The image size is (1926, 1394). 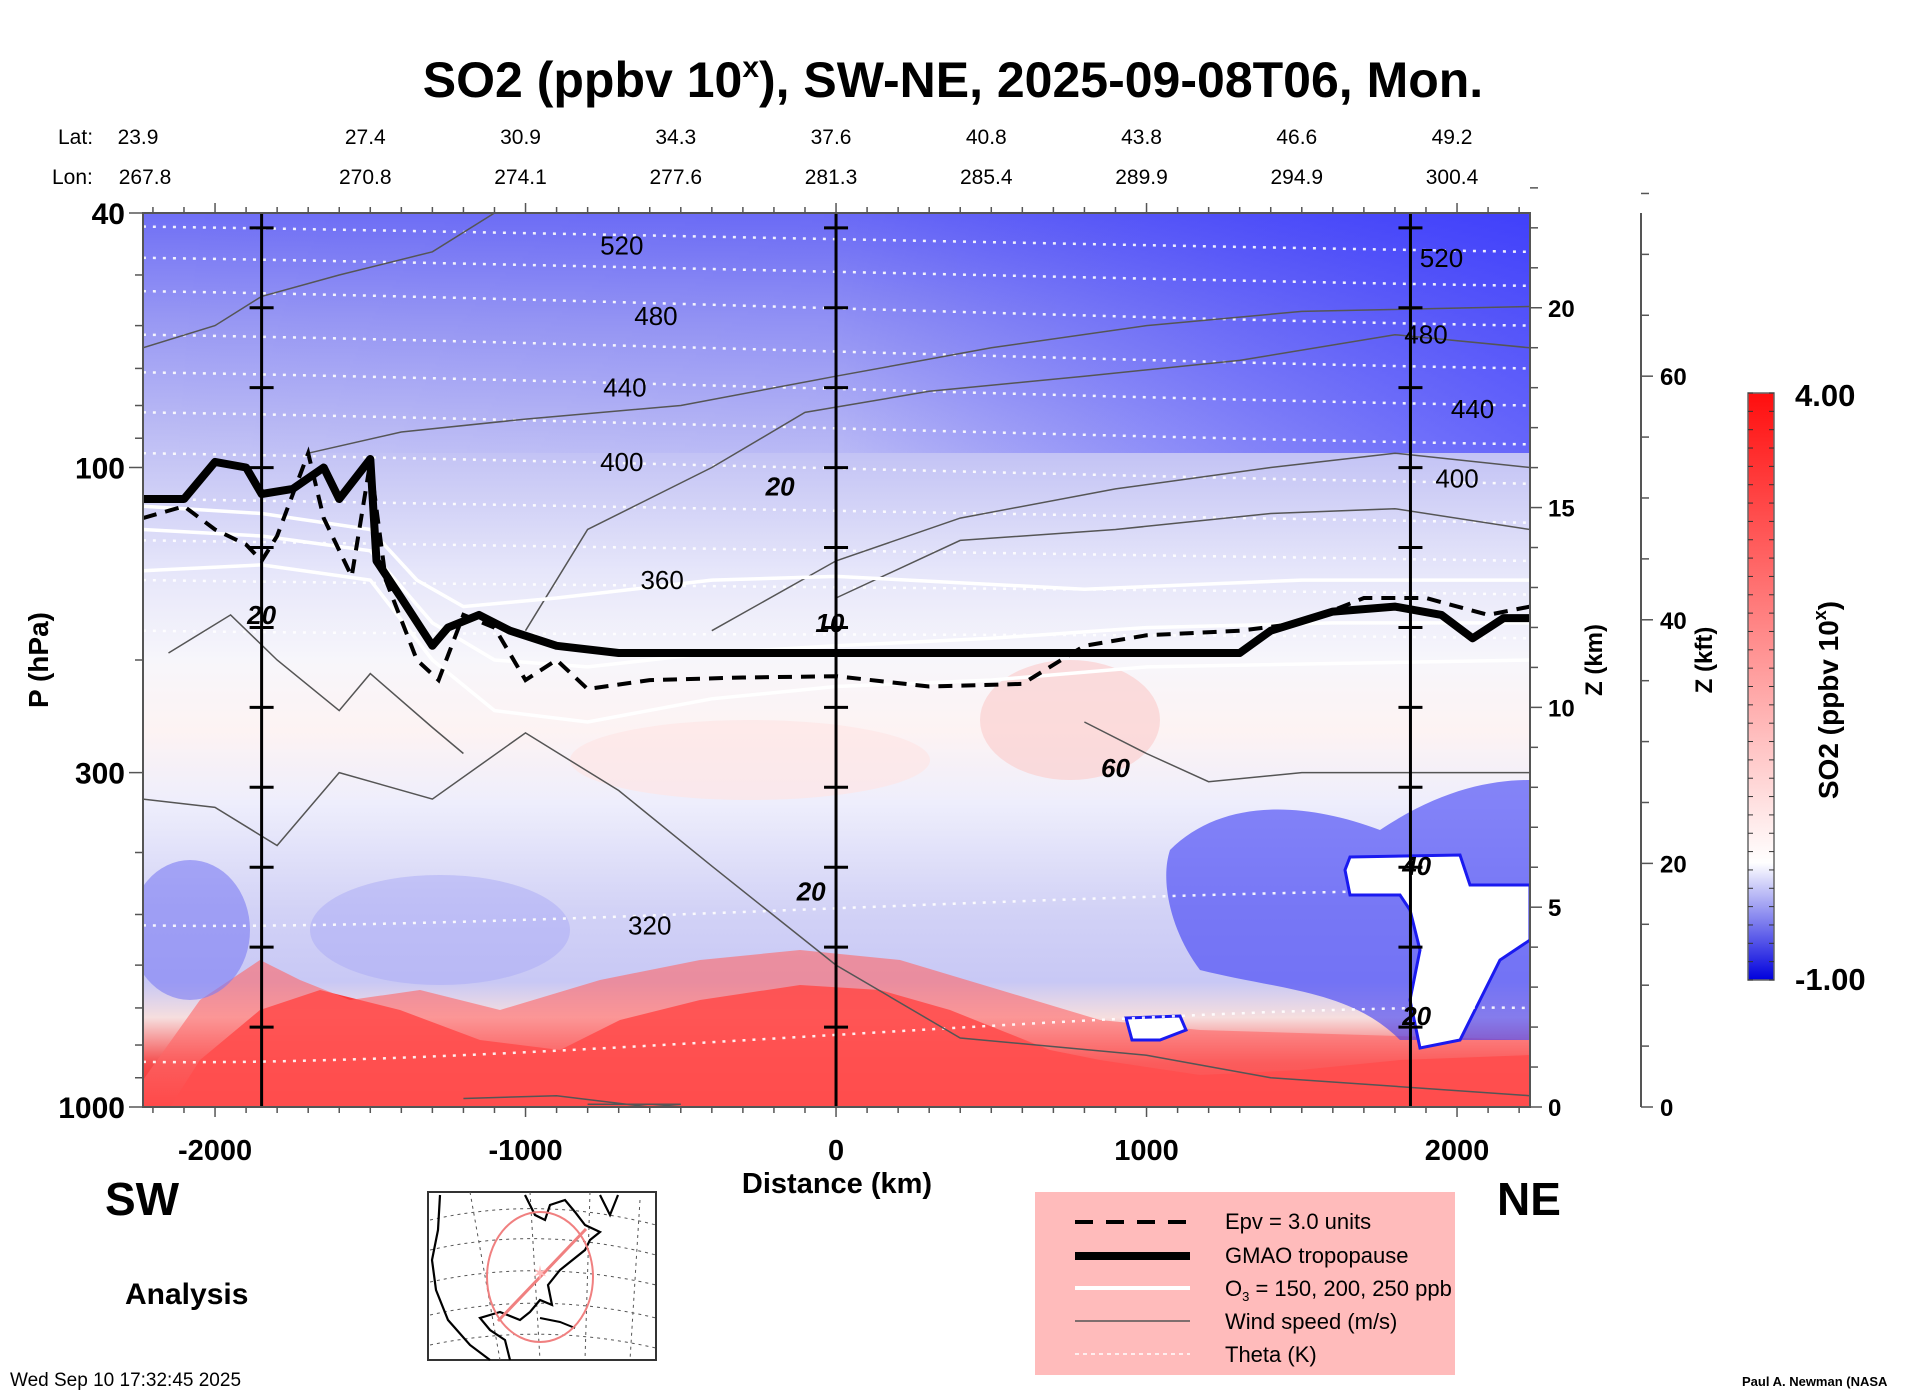 I want to click on lon-value: 267.8, so click(x=145, y=177).